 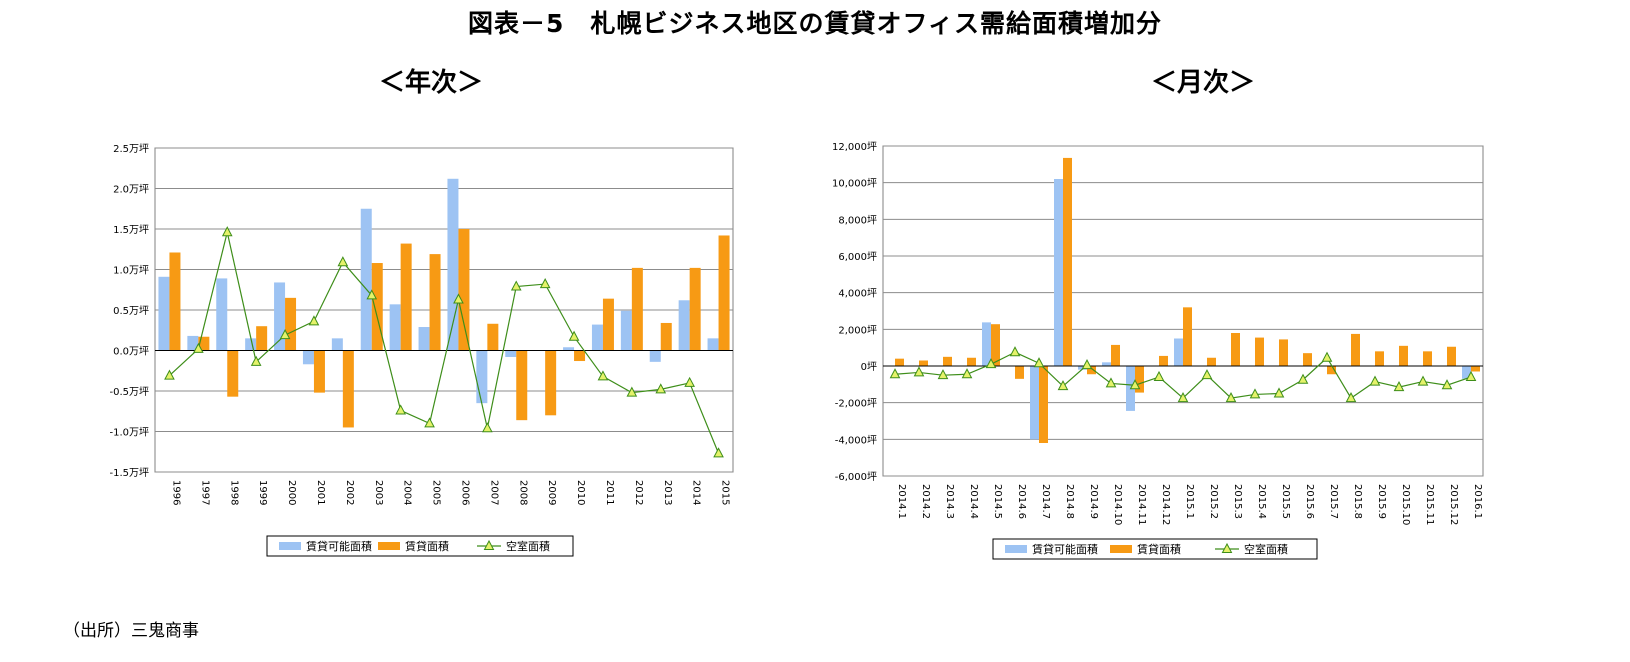 I want to click on page-title: 図表－5 札幌ビジネス地区の賃貸オフィス需給面積増加分, so click(x=815, y=23).